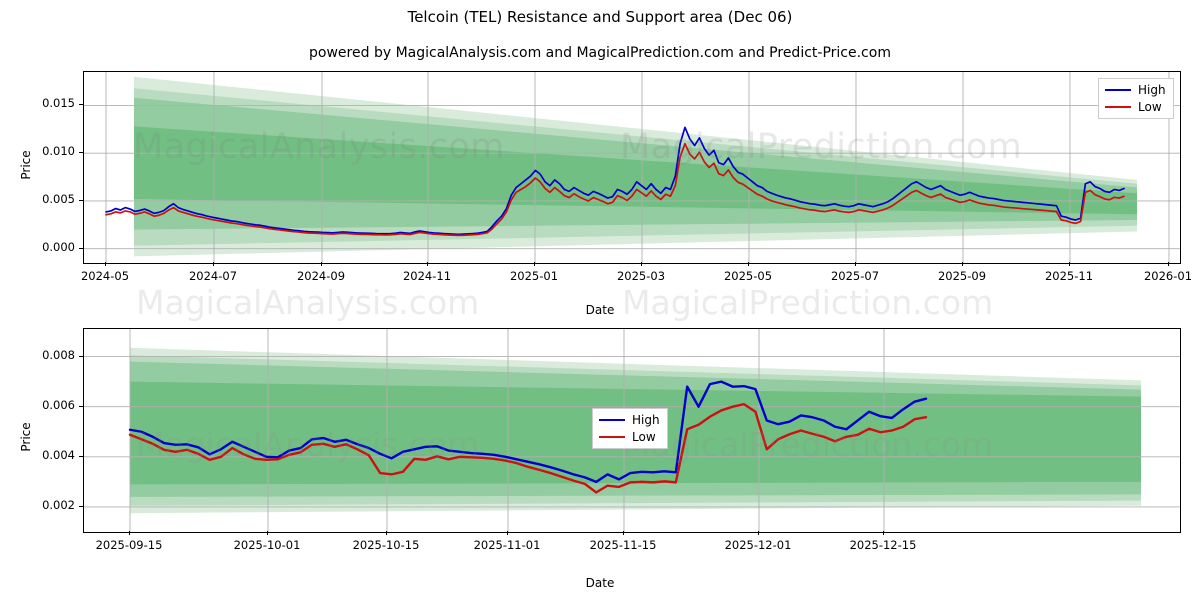 The image size is (1200, 600). I want to click on x-tick-label: 2025-03, so click(641, 276).